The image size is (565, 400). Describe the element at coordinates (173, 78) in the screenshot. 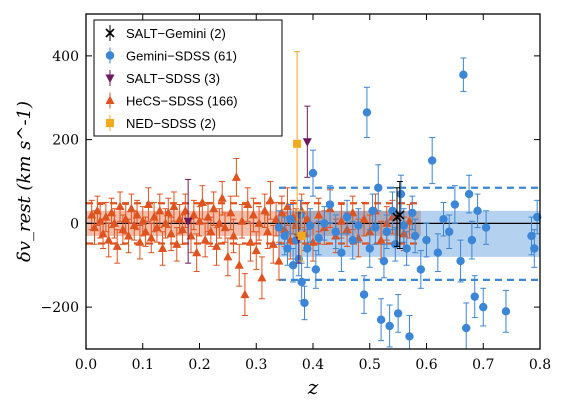

I see `legend-entry-label: SALT−SDSS (3)` at that location.